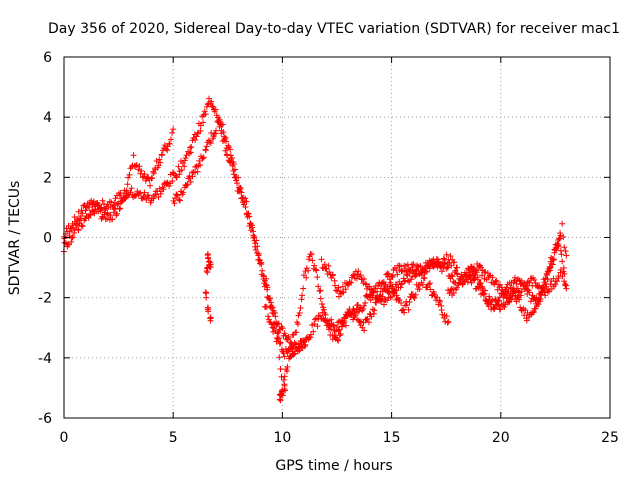 The width and height of the screenshot is (640, 480). I want to click on x-tick-label: 15, so click(392, 438).